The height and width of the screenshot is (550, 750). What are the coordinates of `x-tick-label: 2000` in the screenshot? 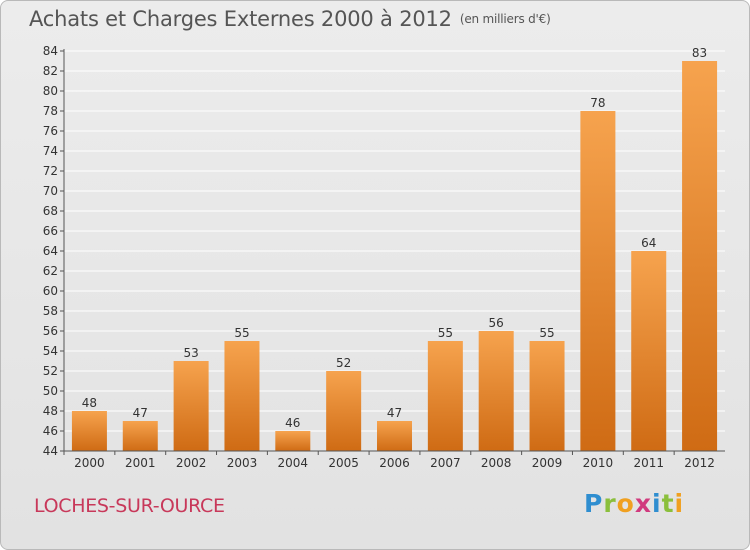 It's located at (89, 463).